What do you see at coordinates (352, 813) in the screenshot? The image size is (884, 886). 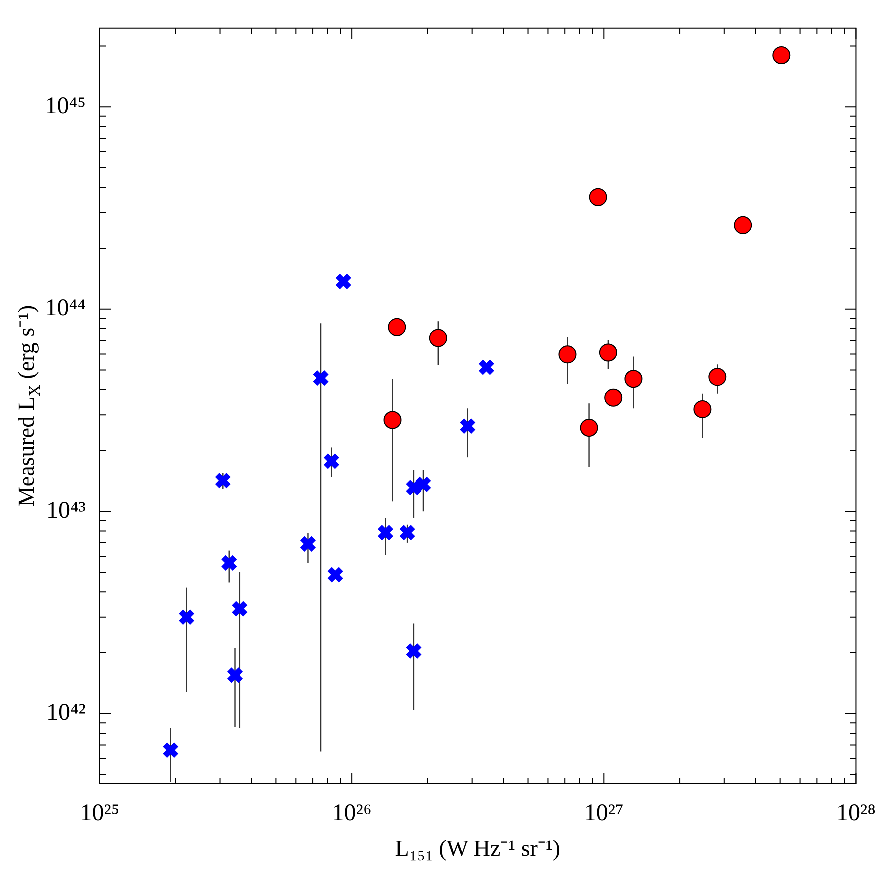 I see `x-tick-label: 10²⁶` at bounding box center [352, 813].